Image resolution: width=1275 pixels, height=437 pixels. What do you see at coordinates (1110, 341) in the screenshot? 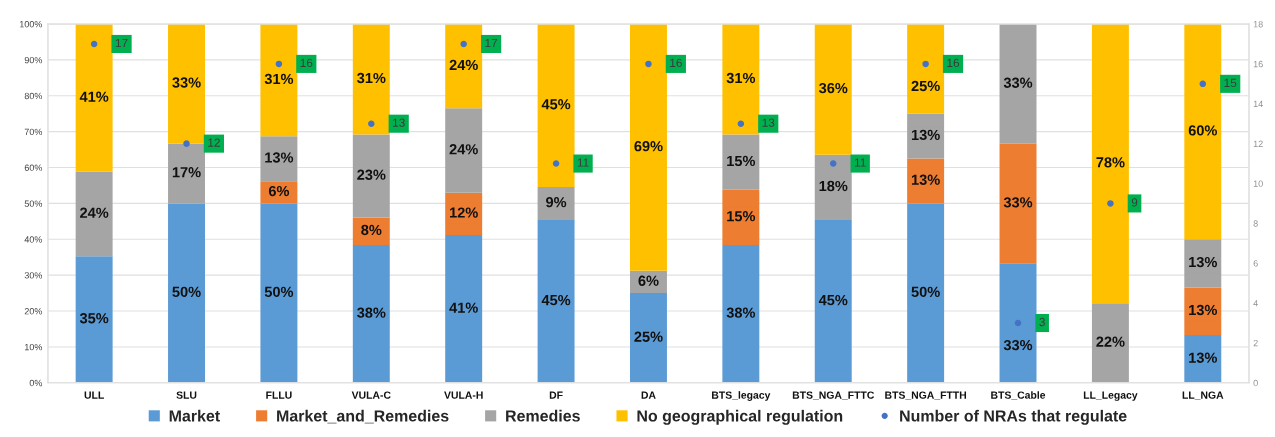
I see `data-label: 22%` at bounding box center [1110, 341].